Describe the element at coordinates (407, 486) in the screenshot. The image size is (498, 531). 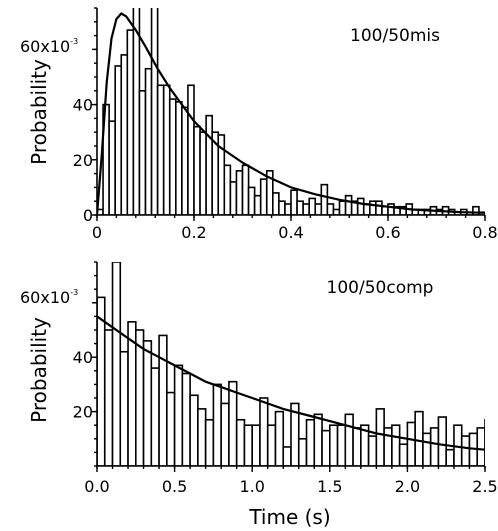
I see `x-tick-label: 2.0` at that location.